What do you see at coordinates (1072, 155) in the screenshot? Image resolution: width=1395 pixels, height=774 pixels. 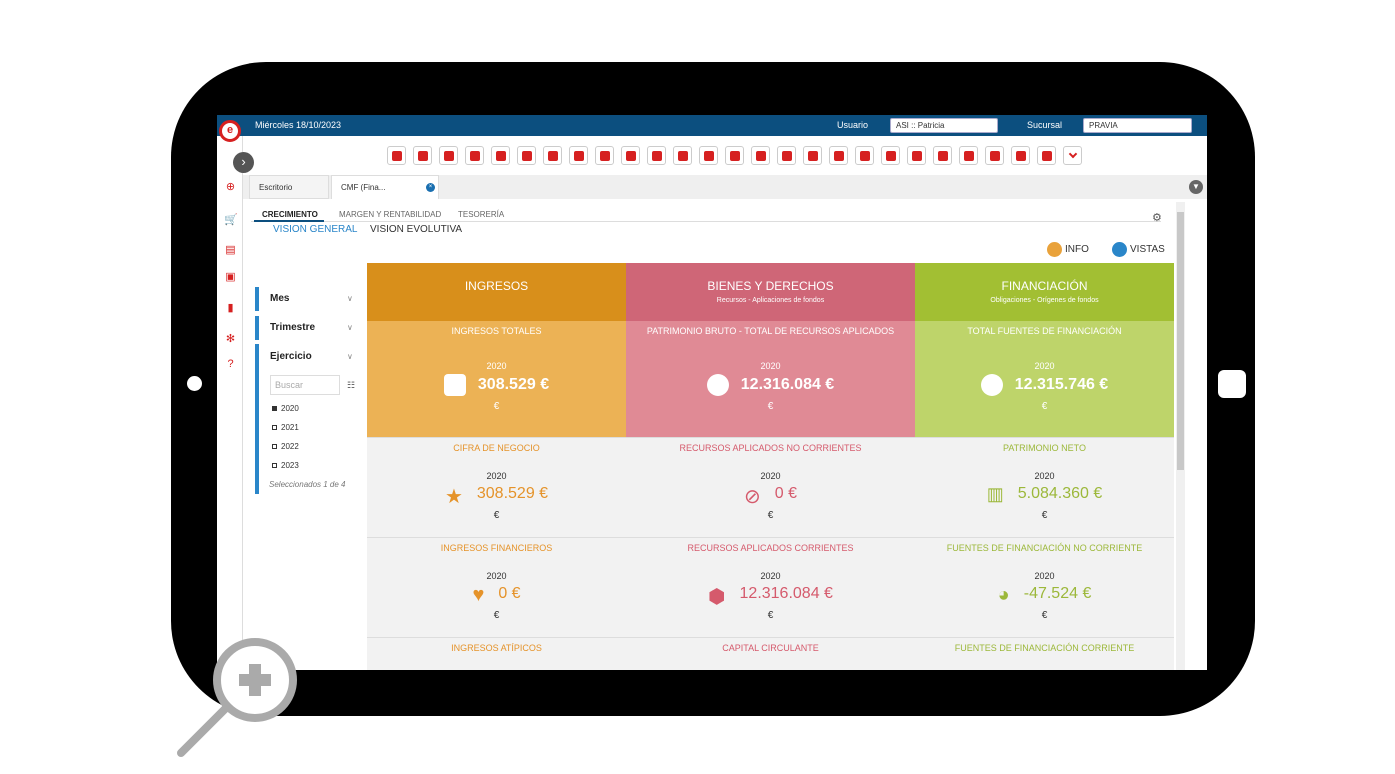 I see `toolbar-more-chevron-icon` at bounding box center [1072, 155].